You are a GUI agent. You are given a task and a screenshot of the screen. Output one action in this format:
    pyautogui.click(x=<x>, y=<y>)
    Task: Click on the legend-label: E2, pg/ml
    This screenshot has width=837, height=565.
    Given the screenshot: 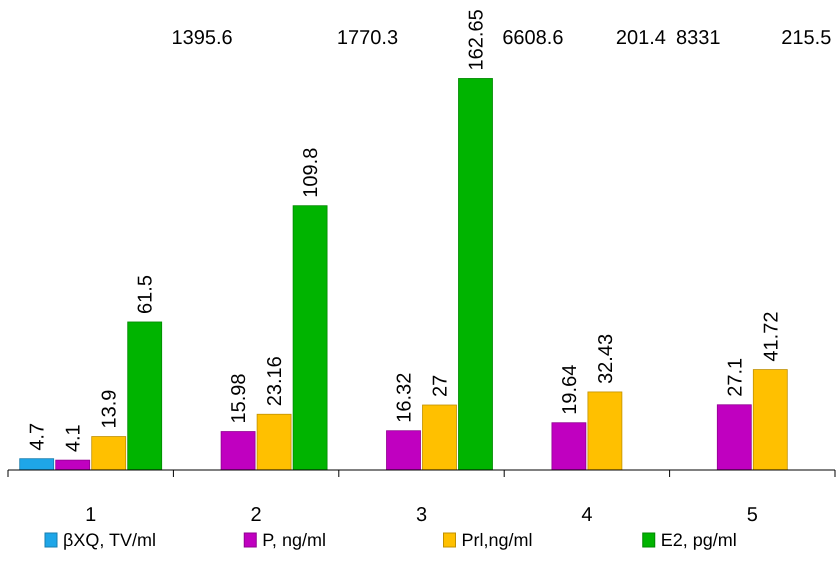 What is the action you would take?
    pyautogui.click(x=698, y=540)
    